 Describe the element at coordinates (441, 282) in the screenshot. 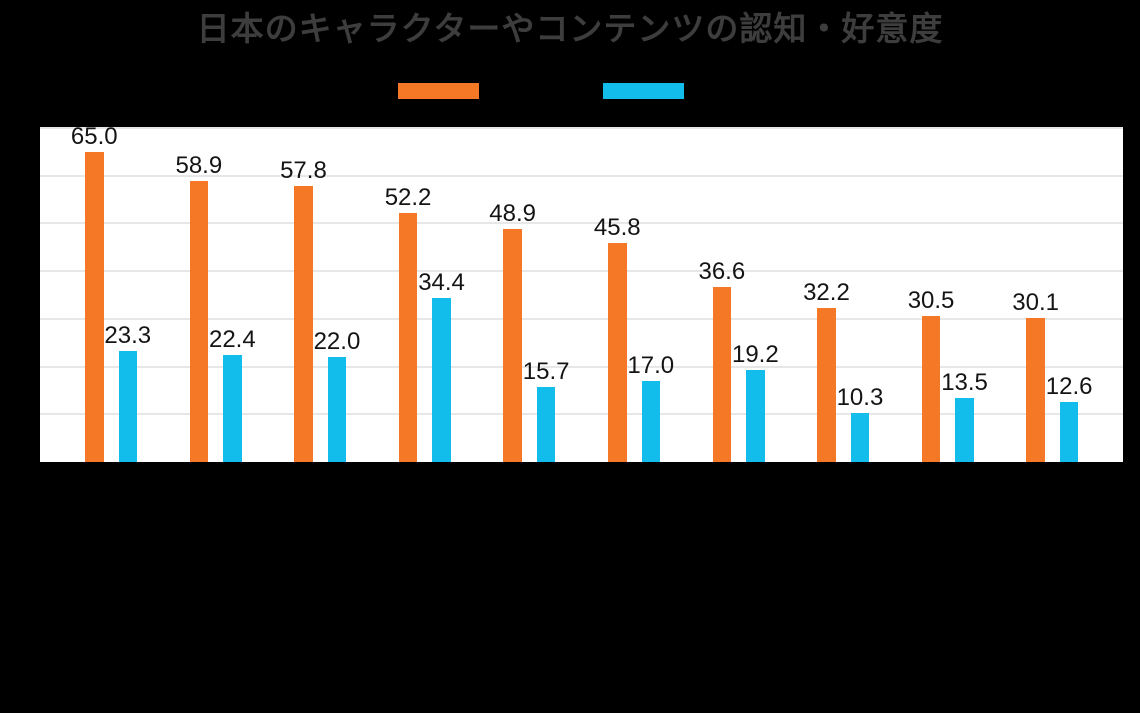

I see `bar-value-label-series-blue-4: 34.4` at that location.